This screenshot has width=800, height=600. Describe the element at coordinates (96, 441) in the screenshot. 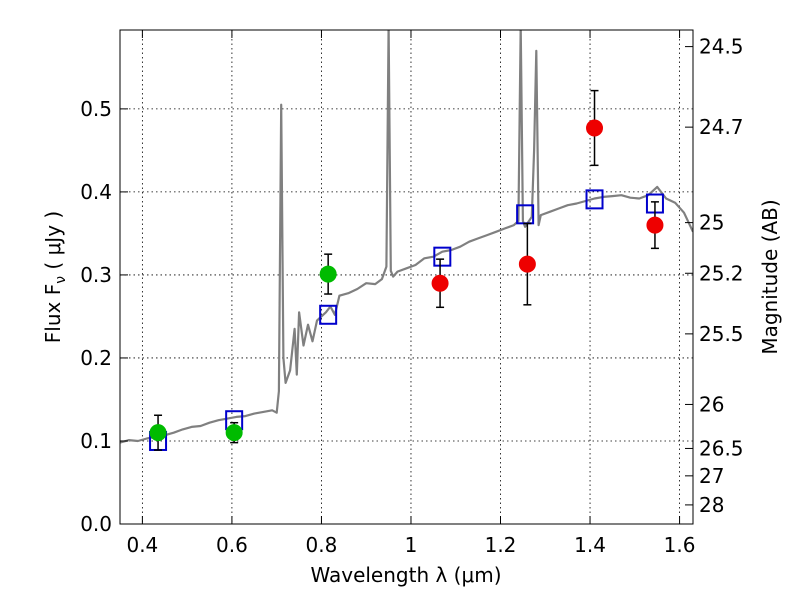

I see `y-tick-label: 0.1` at that location.